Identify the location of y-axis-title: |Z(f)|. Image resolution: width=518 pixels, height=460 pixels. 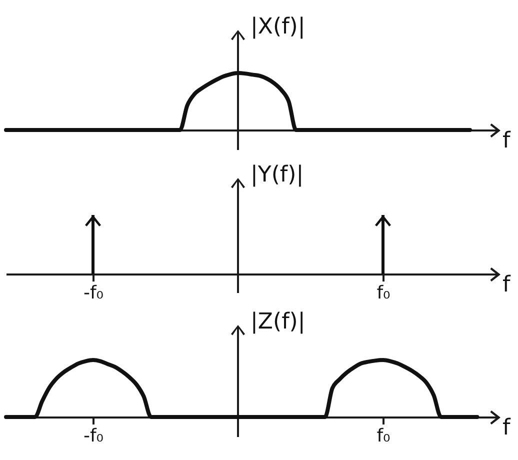
(278, 322).